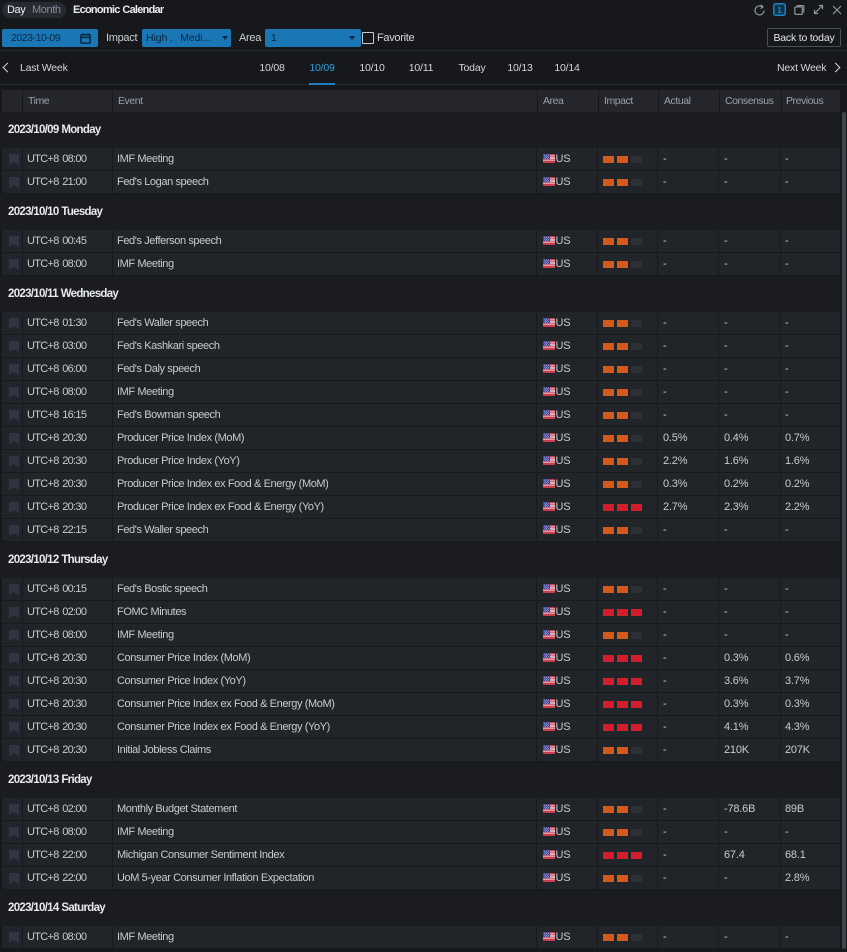 The width and height of the screenshot is (847, 952). What do you see at coordinates (779, 10) in the screenshot?
I see `svg-text: 1` at bounding box center [779, 10].